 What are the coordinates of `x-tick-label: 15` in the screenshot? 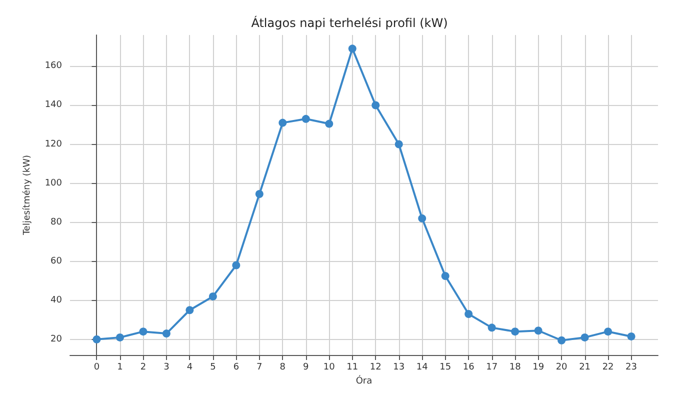 It's located at (446, 367).